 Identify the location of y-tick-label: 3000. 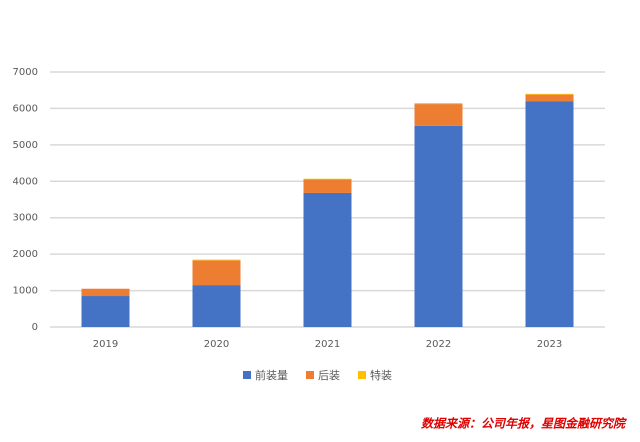
(25, 218).